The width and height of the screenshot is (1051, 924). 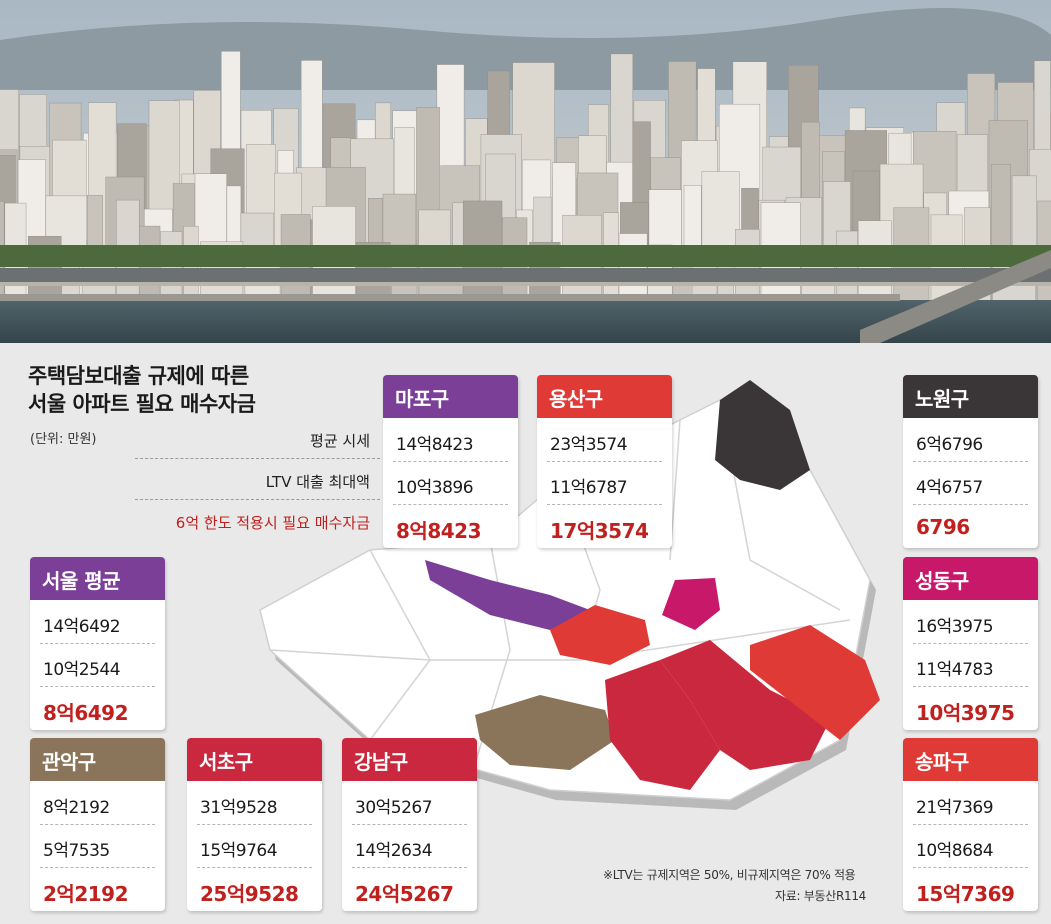 I want to click on district-name: 서초구, so click(x=254, y=759).